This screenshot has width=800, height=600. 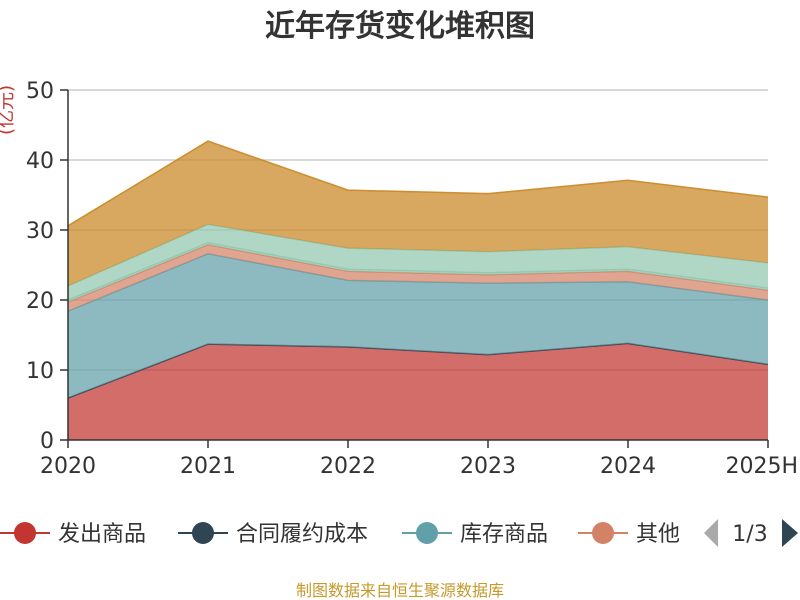 What do you see at coordinates (504, 534) in the screenshot?
I see `legend-label: 库存商品` at bounding box center [504, 534].